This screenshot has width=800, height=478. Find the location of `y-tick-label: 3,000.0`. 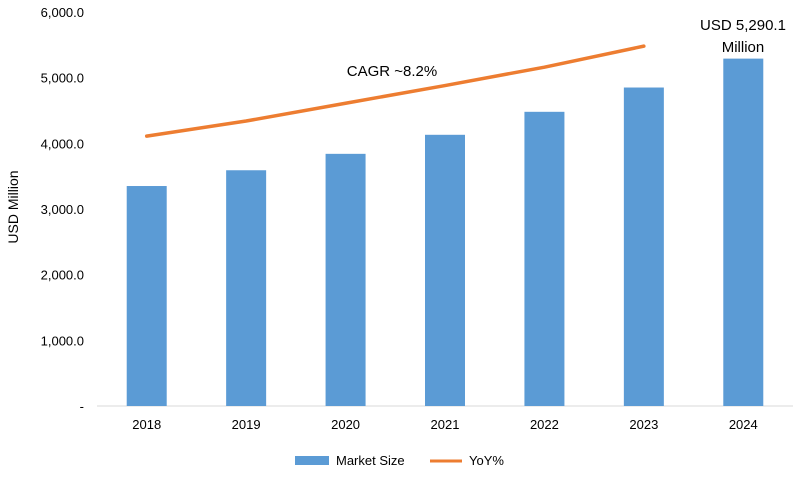

y-tick-label: 3,000.0 is located at coordinates (62, 209).